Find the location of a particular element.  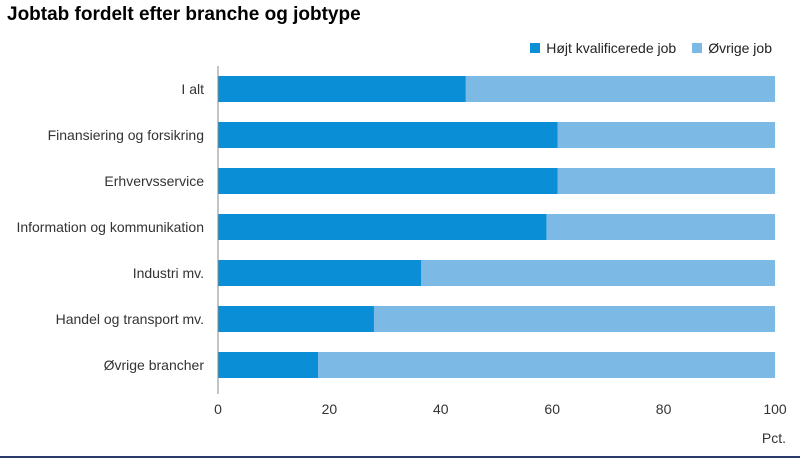

legend-item-other-jobs: Øvrige job is located at coordinates (732, 48).